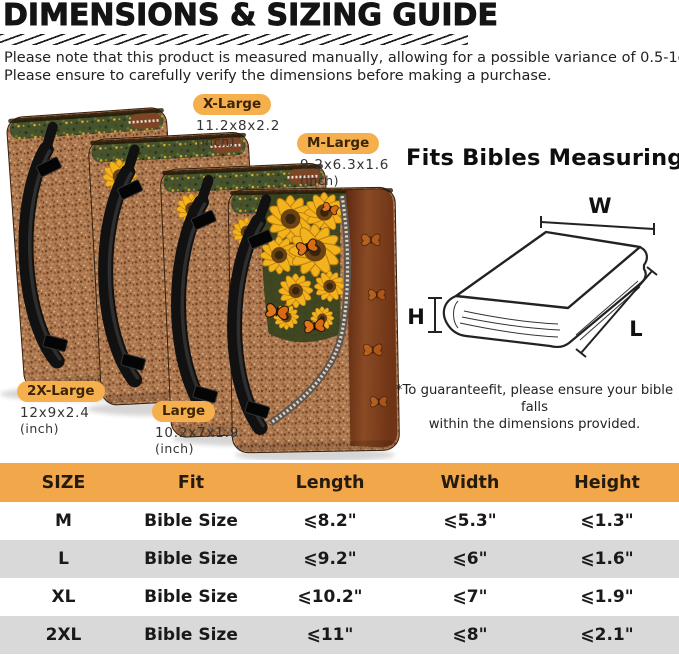 This screenshot has width=679, height=666. Describe the element at coordinates (330, 635) in the screenshot. I see `cell-length: ⩽11"` at that location.